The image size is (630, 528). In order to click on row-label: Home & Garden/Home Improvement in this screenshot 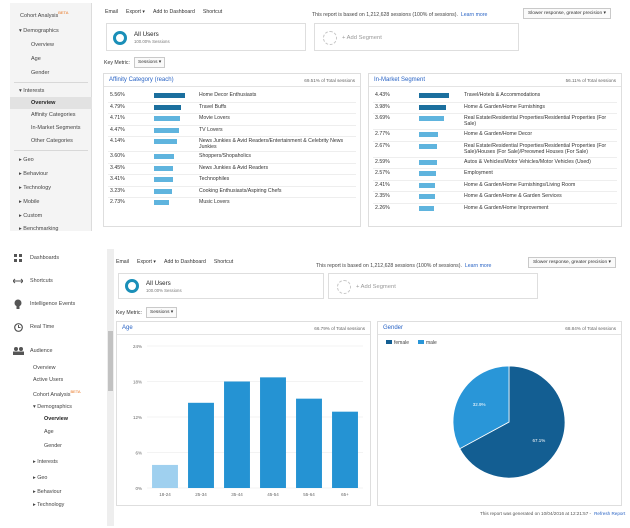, I will do `click(506, 207)`.